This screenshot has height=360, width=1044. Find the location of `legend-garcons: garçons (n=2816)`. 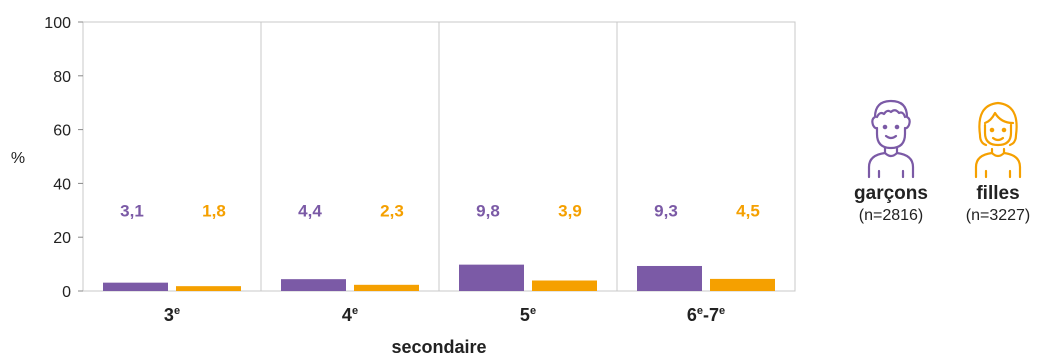

legend-garcons: garçons (n=2816) is located at coordinates (891, 160).